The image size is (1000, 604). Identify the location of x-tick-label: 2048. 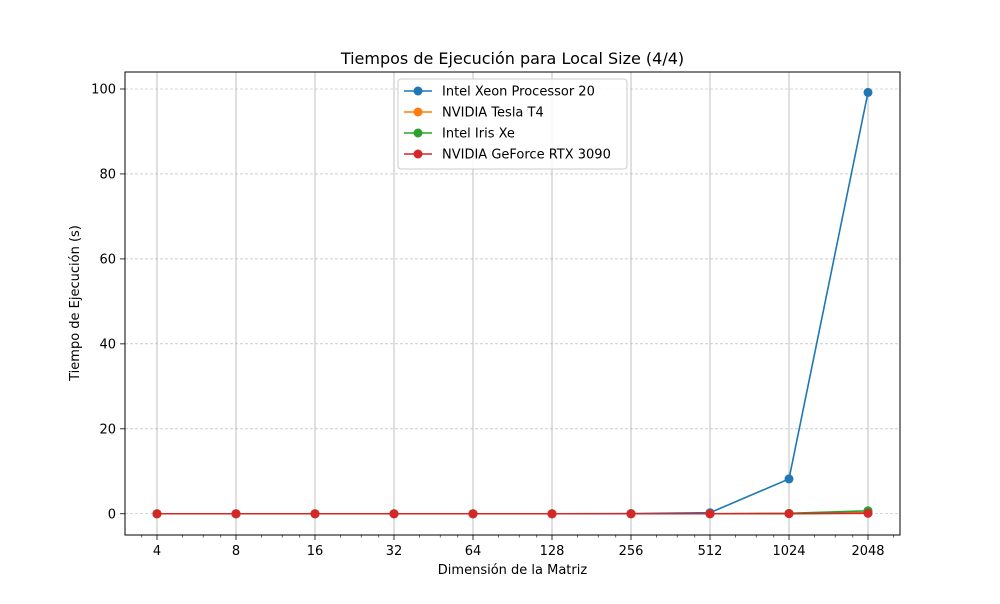
(867, 551).